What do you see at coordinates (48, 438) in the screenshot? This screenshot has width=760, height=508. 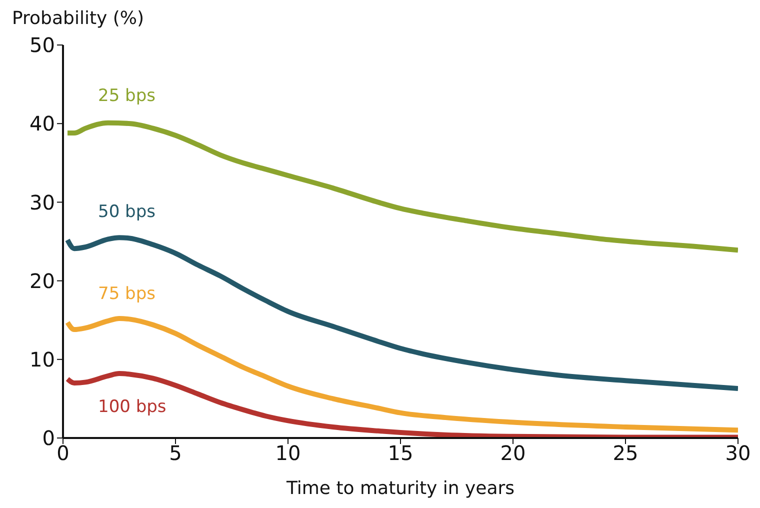 I see `y-tick-label: 0` at bounding box center [48, 438].